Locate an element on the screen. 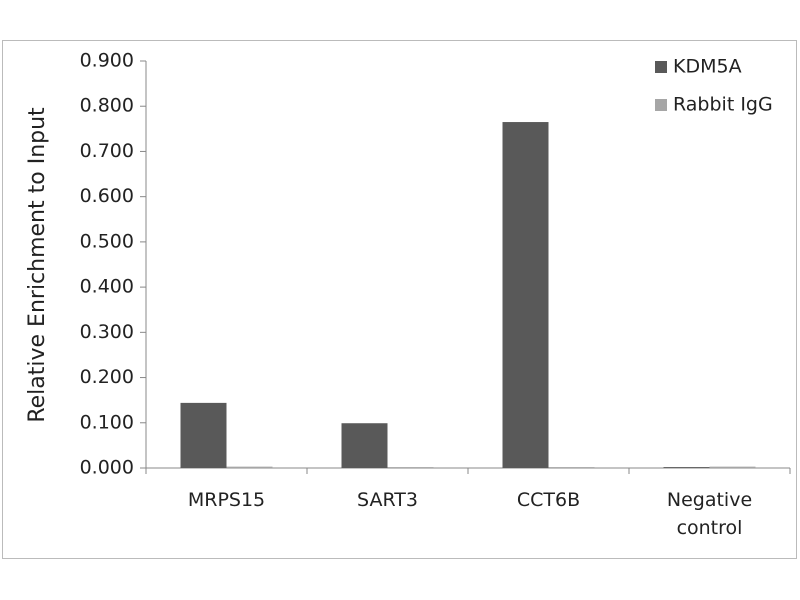 This screenshot has height=600, width=800. x-tick-label-box: CCT6B is located at coordinates (548, 500).